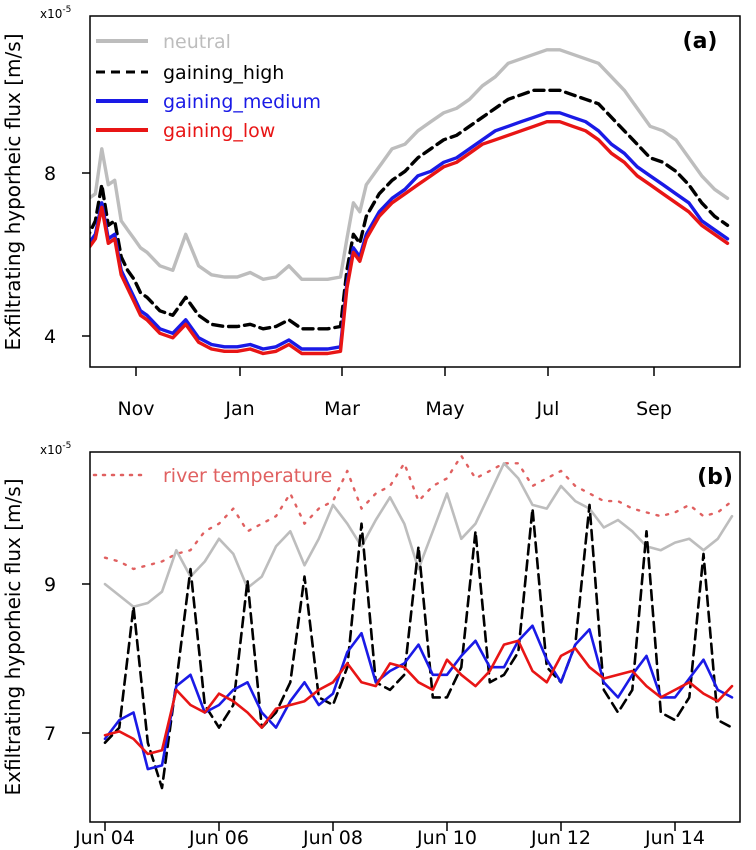 This screenshot has height=850, width=756. Describe the element at coordinates (394, 393) in the screenshot. I see `panel-a-xaxis: Nov Jan Mar May Jul Sep` at that location.